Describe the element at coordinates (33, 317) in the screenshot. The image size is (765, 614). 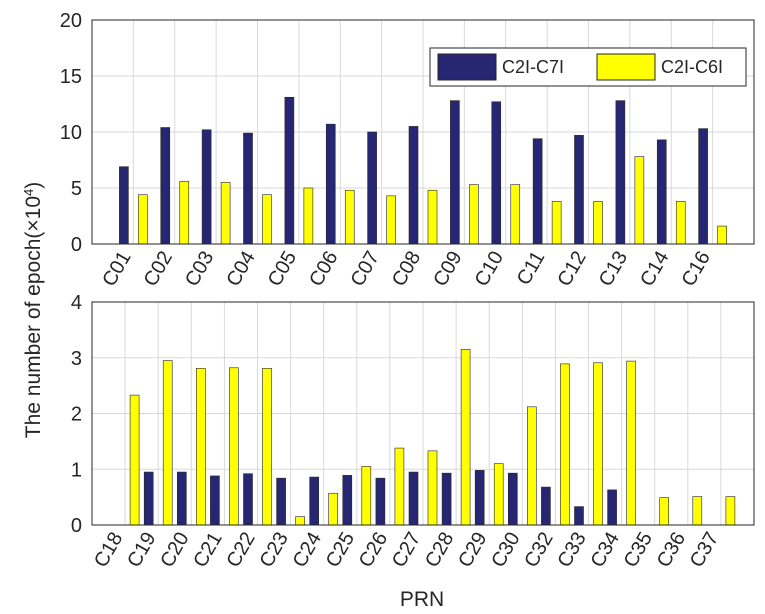
I see `y-axis-title-base: The number of epoch(×10` at that location.